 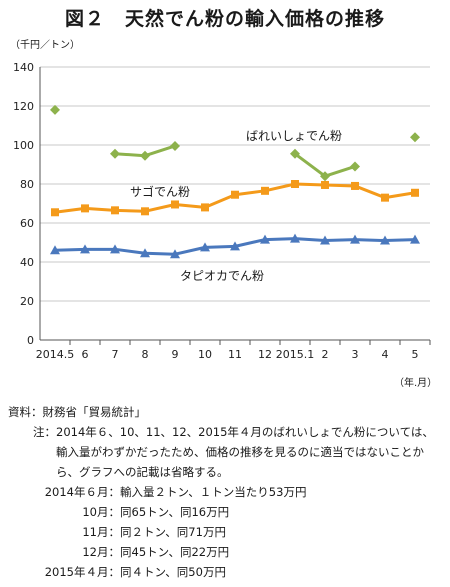 What do you see at coordinates (175, 512) in the screenshot?
I see `detail-text: 同65トン、同16万円` at bounding box center [175, 512].